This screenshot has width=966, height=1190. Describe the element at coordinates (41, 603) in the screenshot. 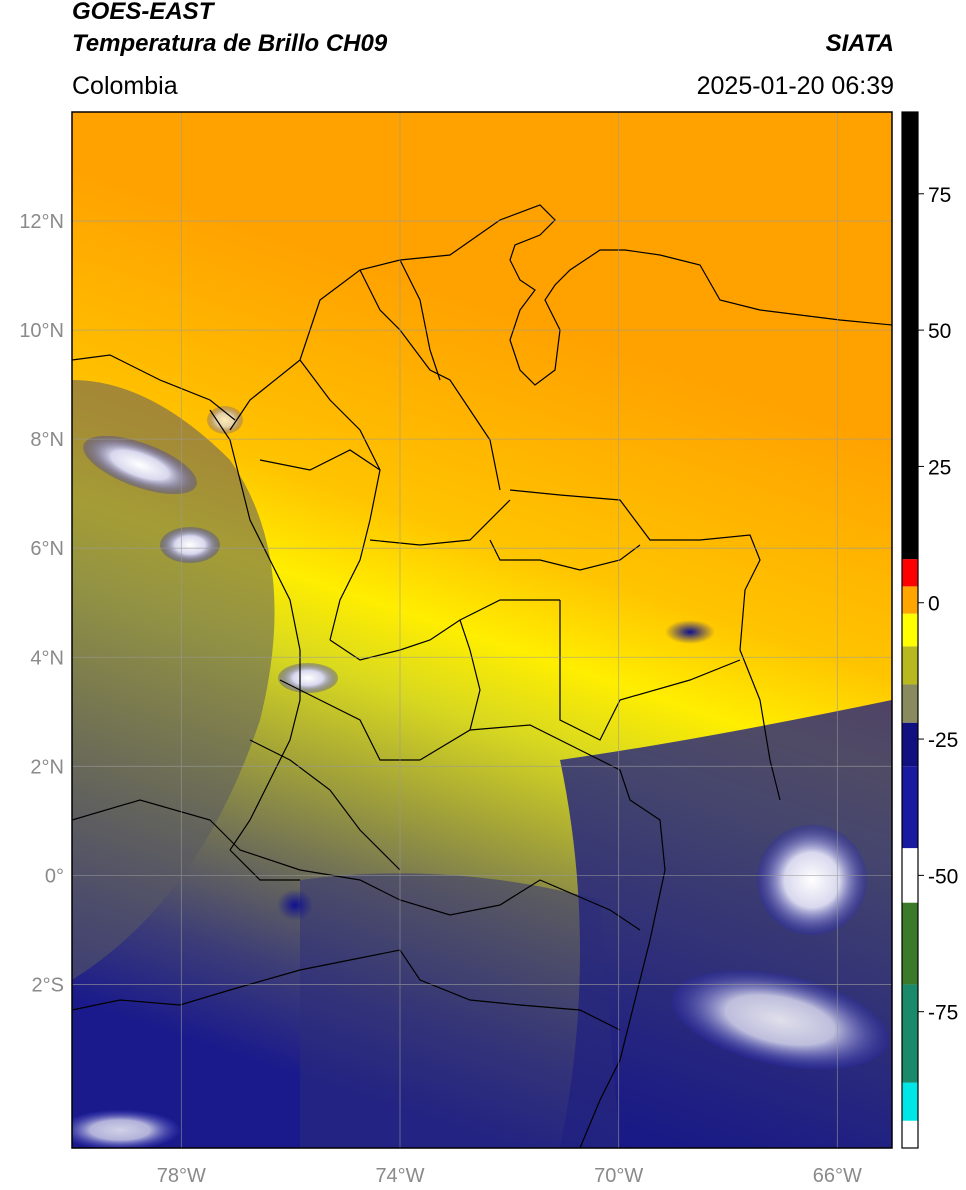

I see `latitude-labels: 12°N 10°N 8°N 6°N 4°N 2°N 0° 2°S` at that location.